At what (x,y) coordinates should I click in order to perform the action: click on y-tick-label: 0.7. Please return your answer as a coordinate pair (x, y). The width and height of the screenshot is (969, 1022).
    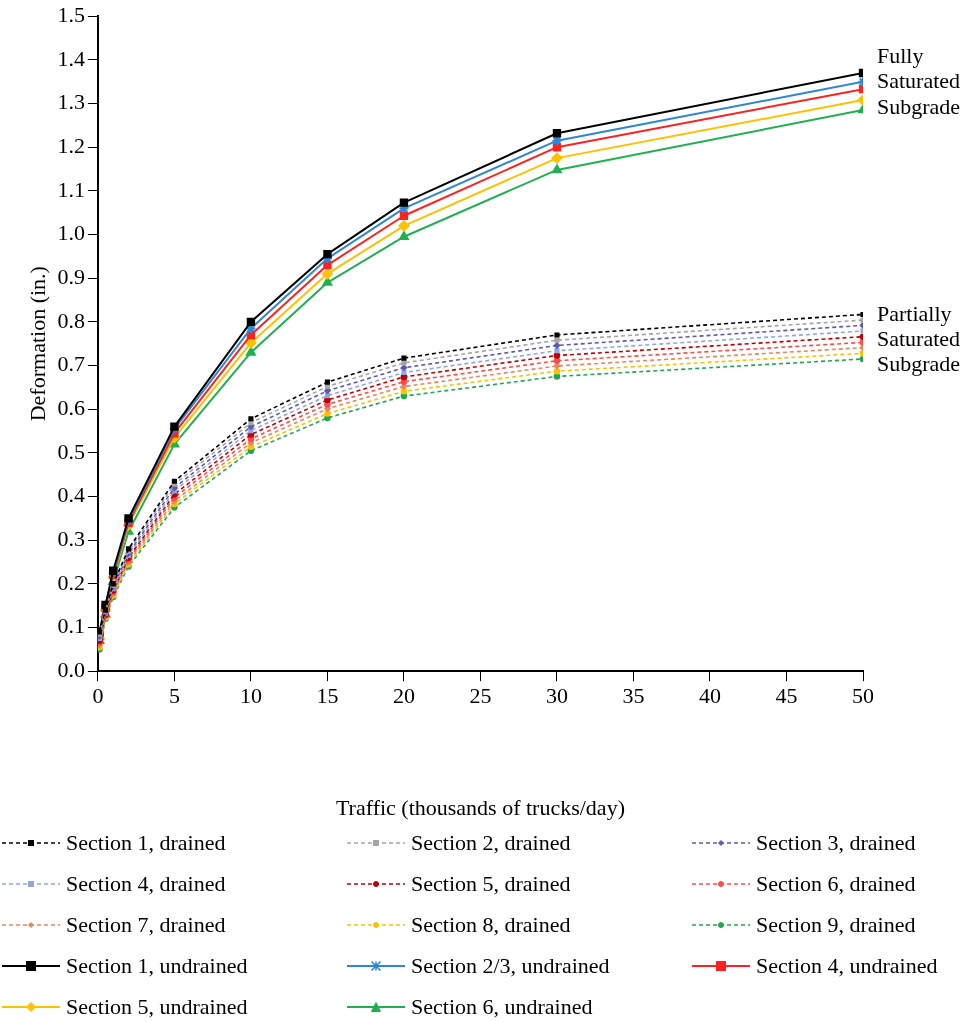
    Looking at the image, I should click on (71, 364).